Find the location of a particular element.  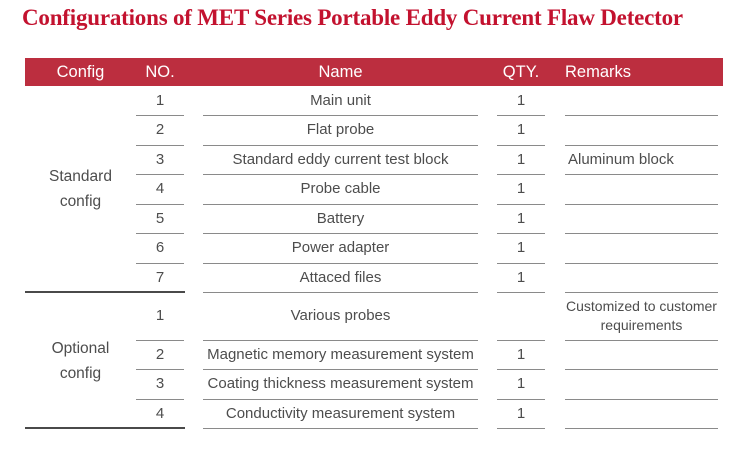

cell-name: Power adapter is located at coordinates (340, 248).